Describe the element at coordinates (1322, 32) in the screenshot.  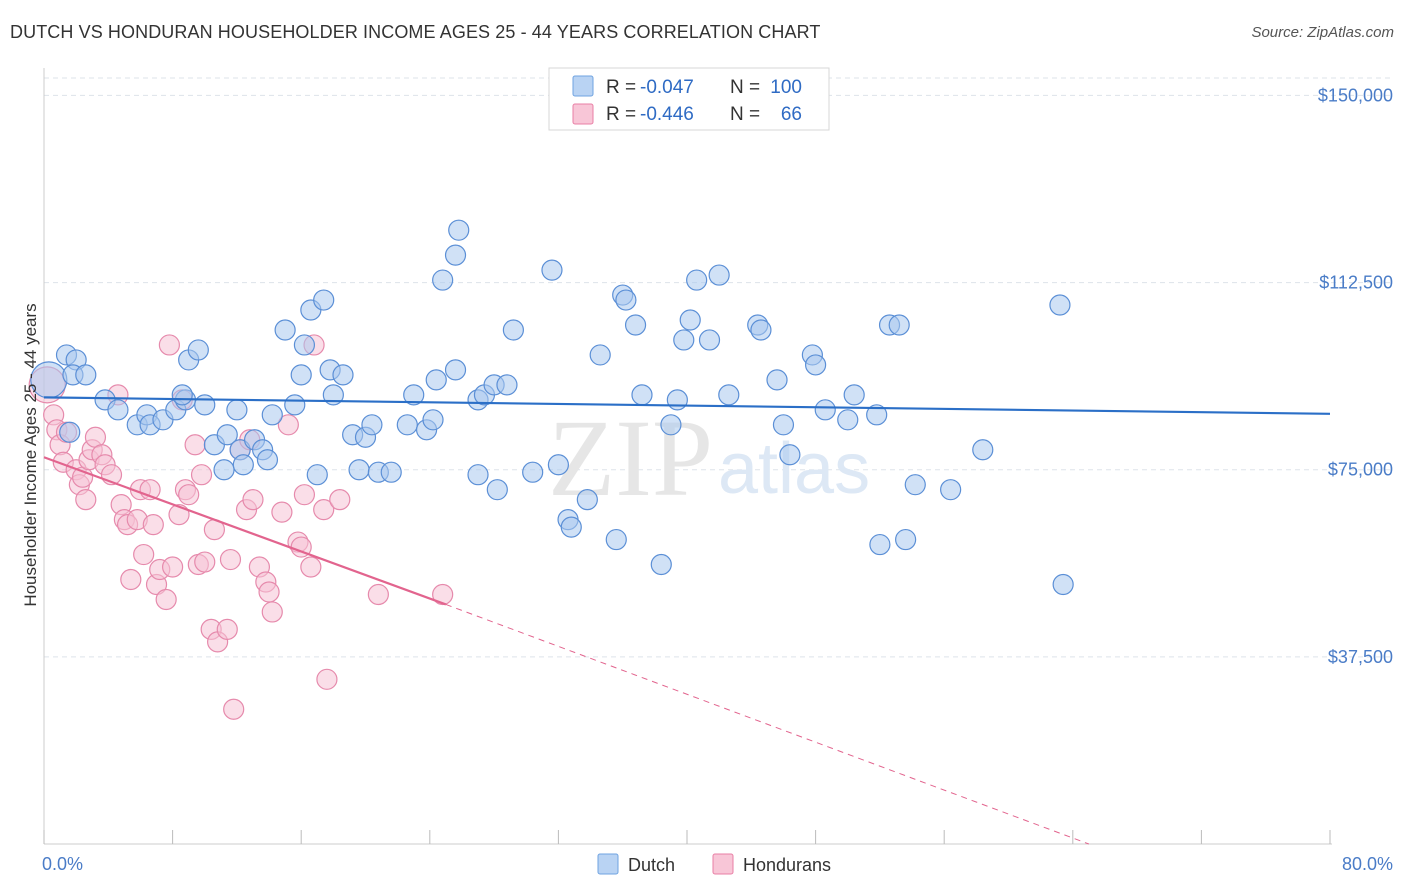
I see `source-label: Source: ZipAtlas.com` at that location.